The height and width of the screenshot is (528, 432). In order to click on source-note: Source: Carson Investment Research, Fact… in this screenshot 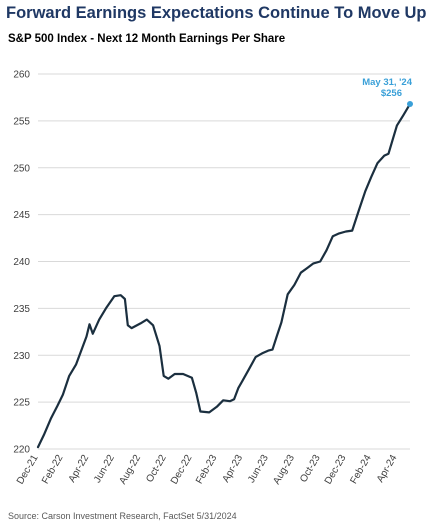, I will do `click(122, 516)`.